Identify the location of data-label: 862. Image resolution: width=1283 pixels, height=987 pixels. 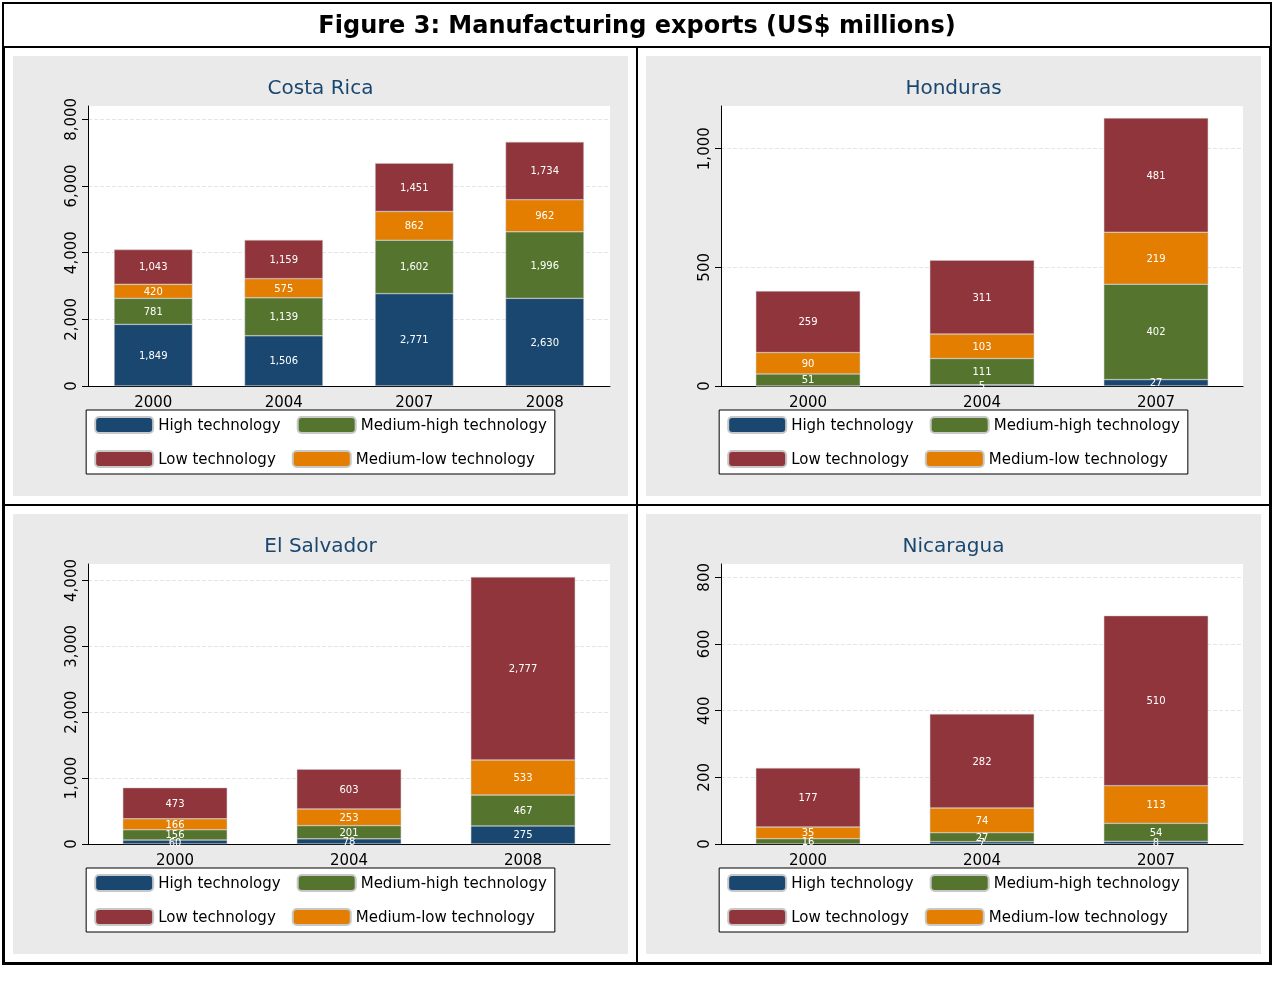
(414, 226).